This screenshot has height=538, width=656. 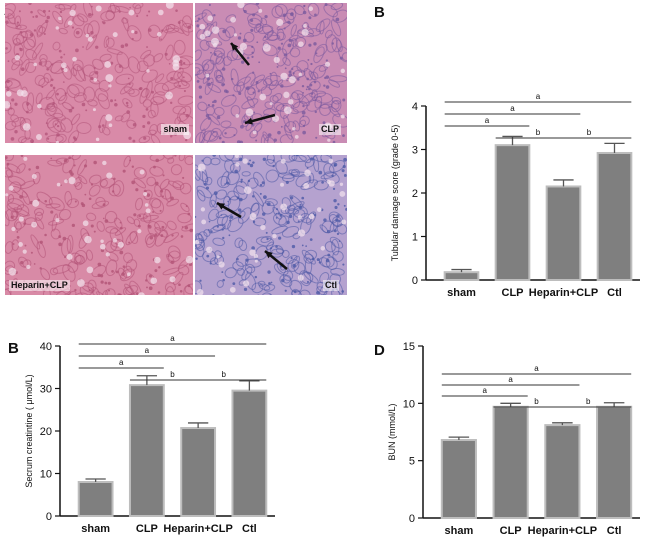 I want to click on micrograph-label-heparin-clp: Heparin+CLP, so click(x=39, y=285).